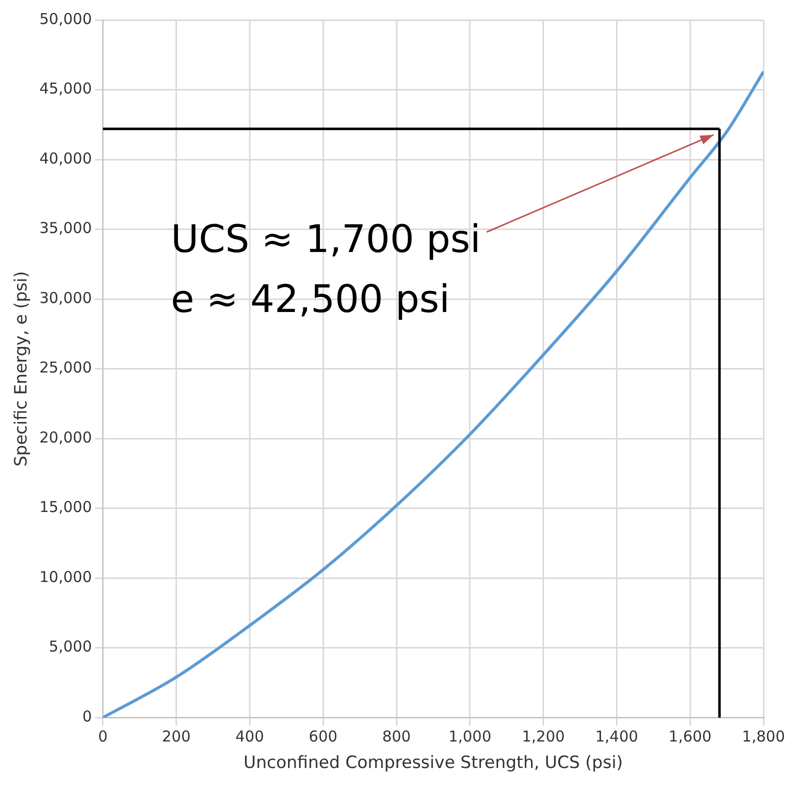 This screenshot has height=786, width=796. I want to click on x-tick-label: 200, so click(176, 736).